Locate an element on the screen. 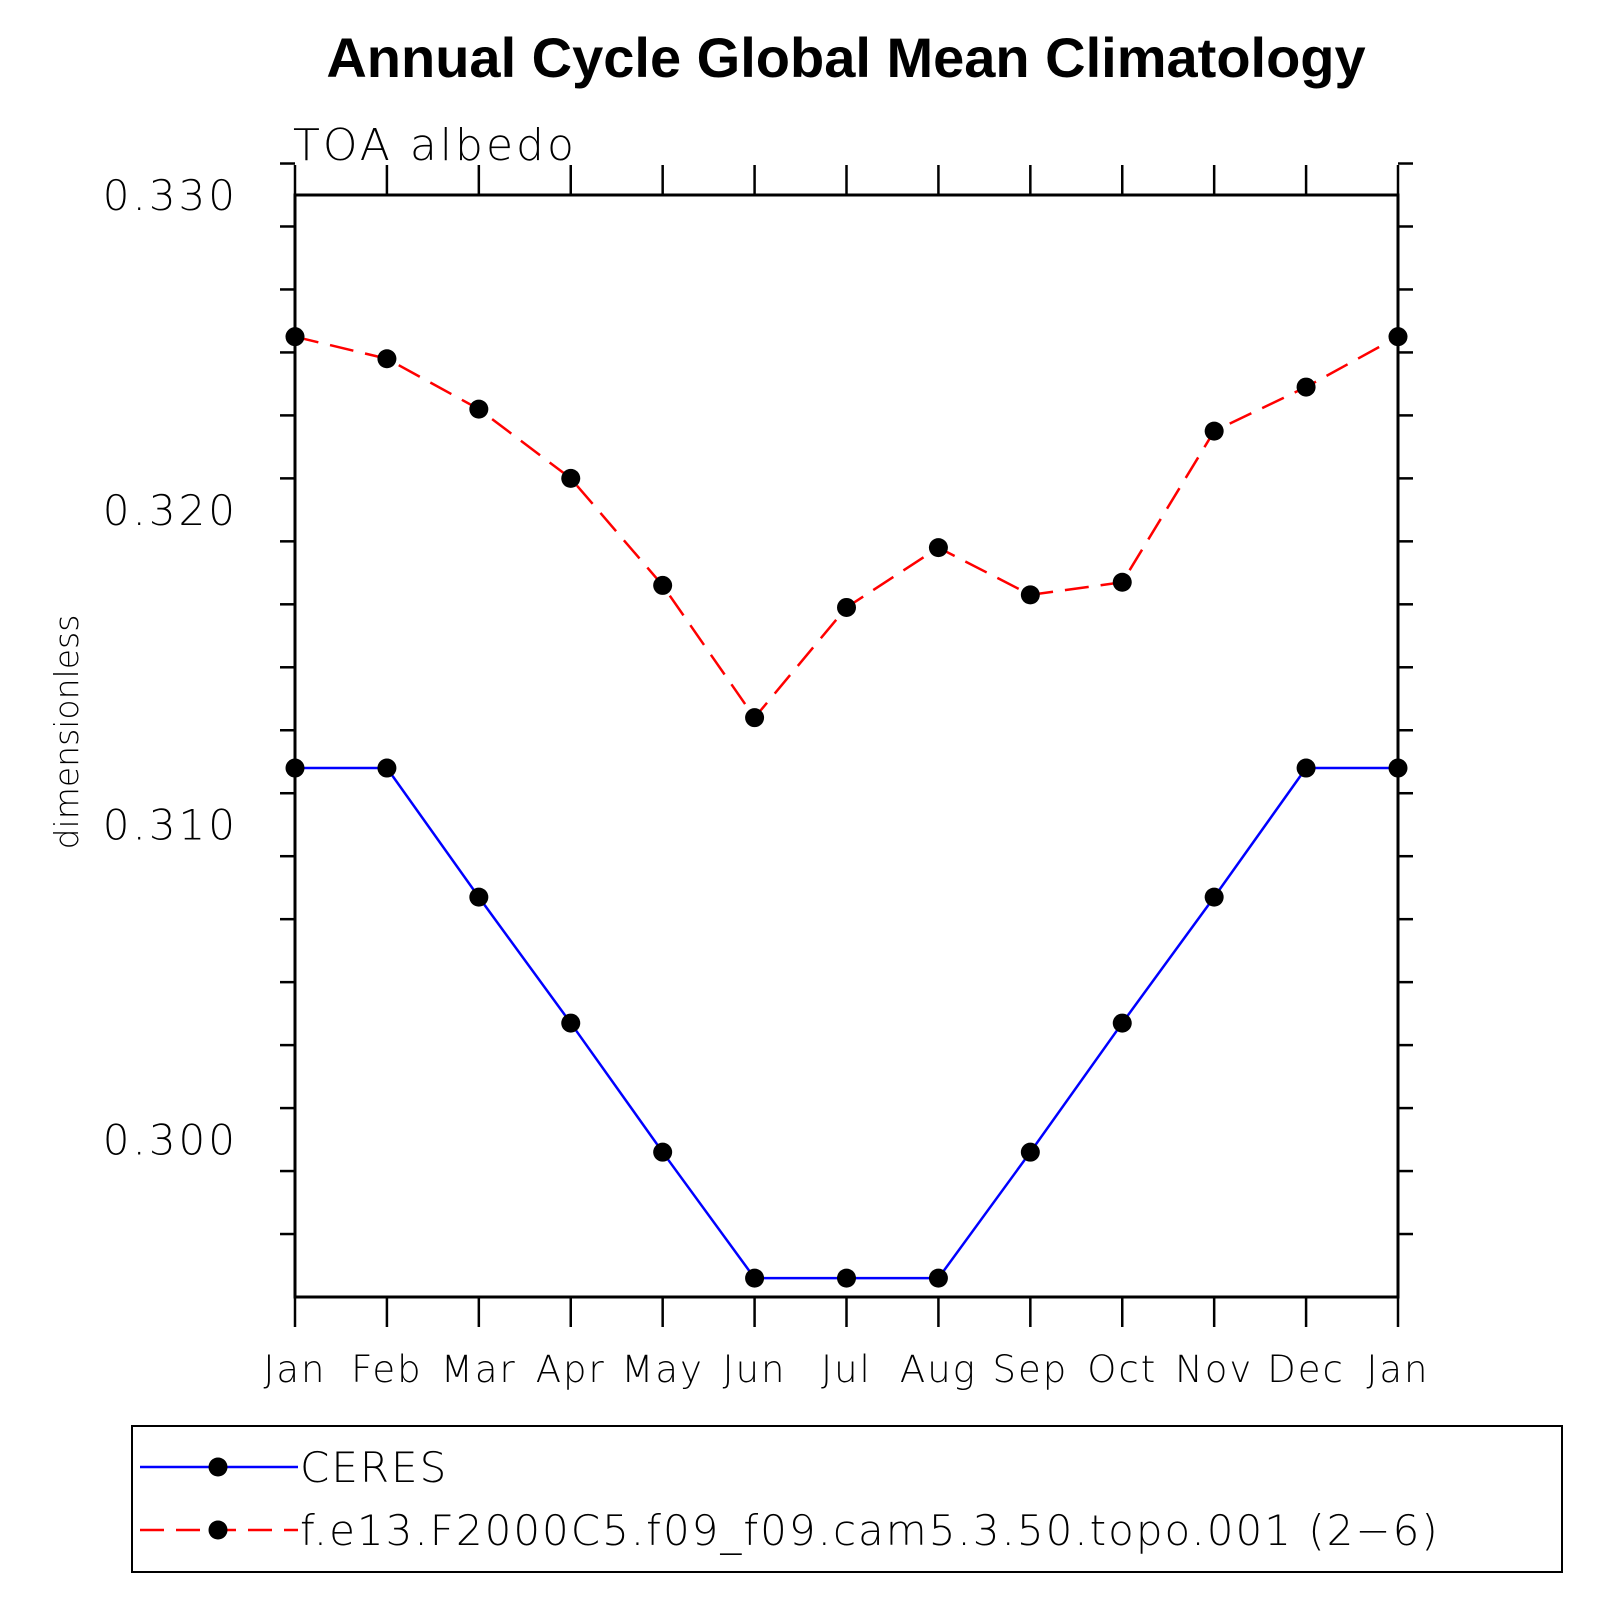 Image resolution: width=1602 pixels, height=1602 pixels. y-axis-tick-labels: 0.300 0.310 0.320 0.330 is located at coordinates (170, 668).